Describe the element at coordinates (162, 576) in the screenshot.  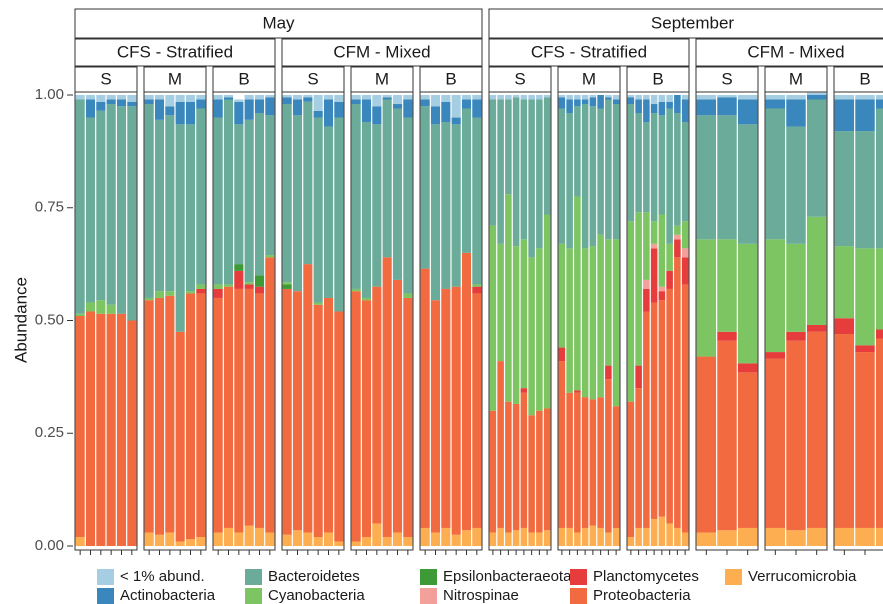
I see `legend-label: < 1% abund.` at that location.